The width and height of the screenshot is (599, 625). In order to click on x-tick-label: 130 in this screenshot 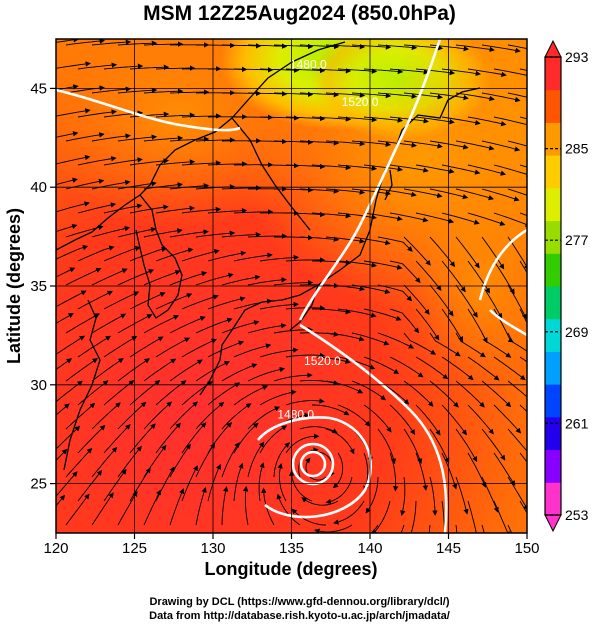, I will do `click(212, 548)`.